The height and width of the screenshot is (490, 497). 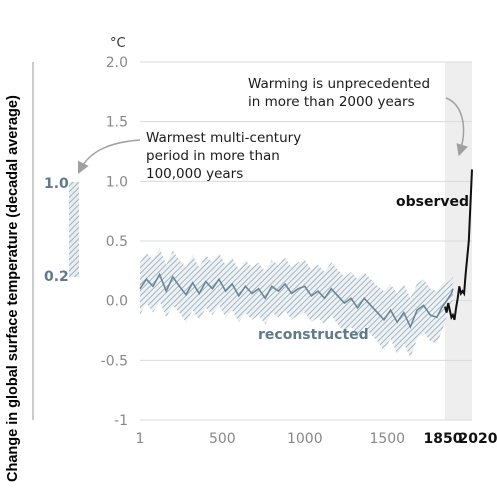 I want to click on x-tick-label: 1500, so click(x=387, y=439).